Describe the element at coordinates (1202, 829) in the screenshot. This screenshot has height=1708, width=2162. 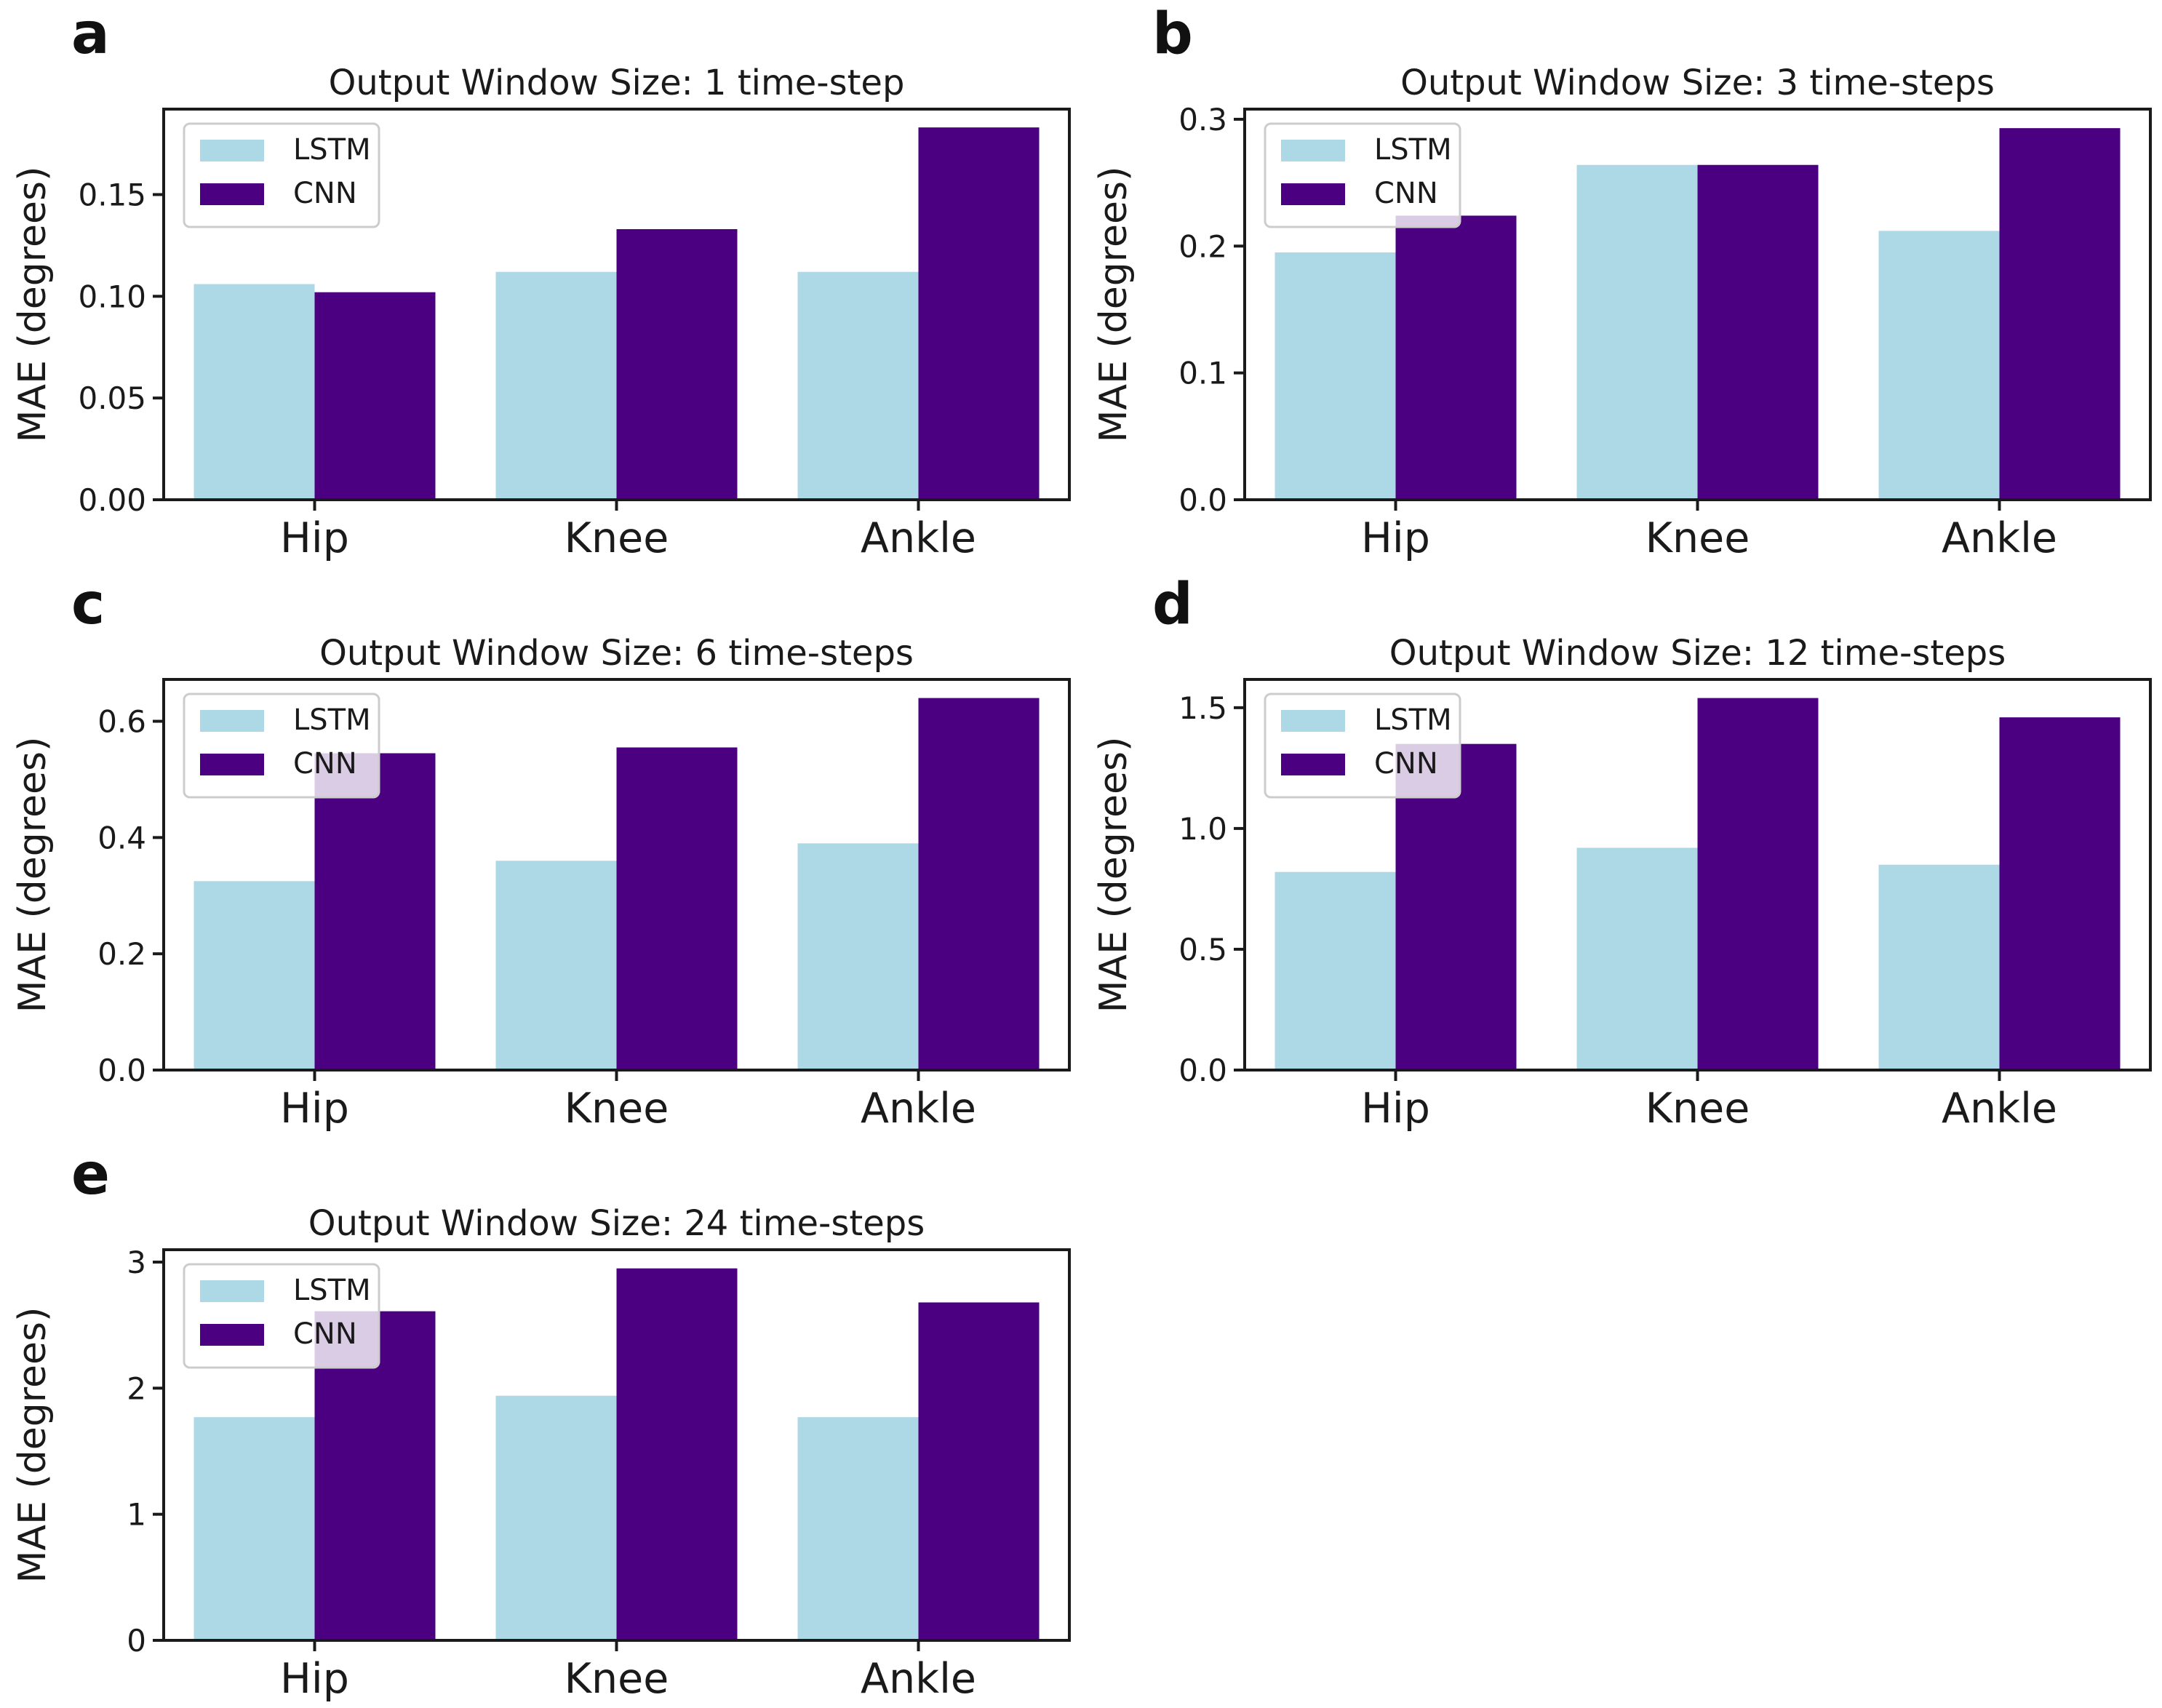
I see `y-tick-label: 1.0` at that location.